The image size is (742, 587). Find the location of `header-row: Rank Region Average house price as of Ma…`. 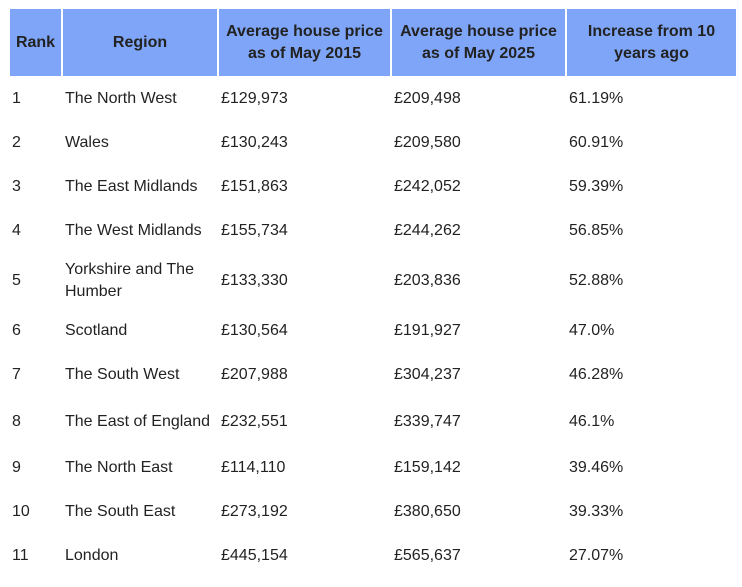

header-row: Rank Region Average house price as of Ma… is located at coordinates (373, 42).